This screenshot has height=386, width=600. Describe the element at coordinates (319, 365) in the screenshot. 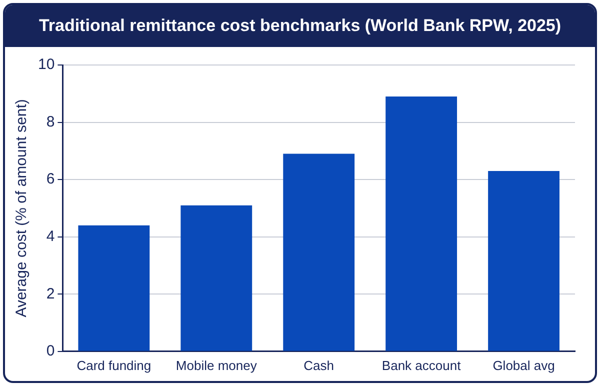

I see `x-tick-label: Cash` at that location.